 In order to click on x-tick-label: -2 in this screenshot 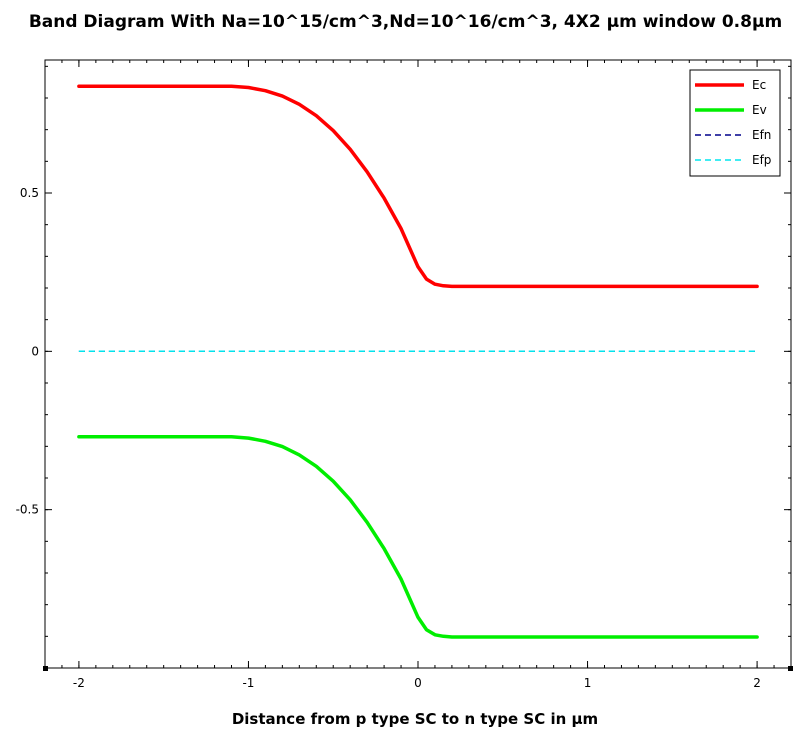, I will do `click(79, 683)`.